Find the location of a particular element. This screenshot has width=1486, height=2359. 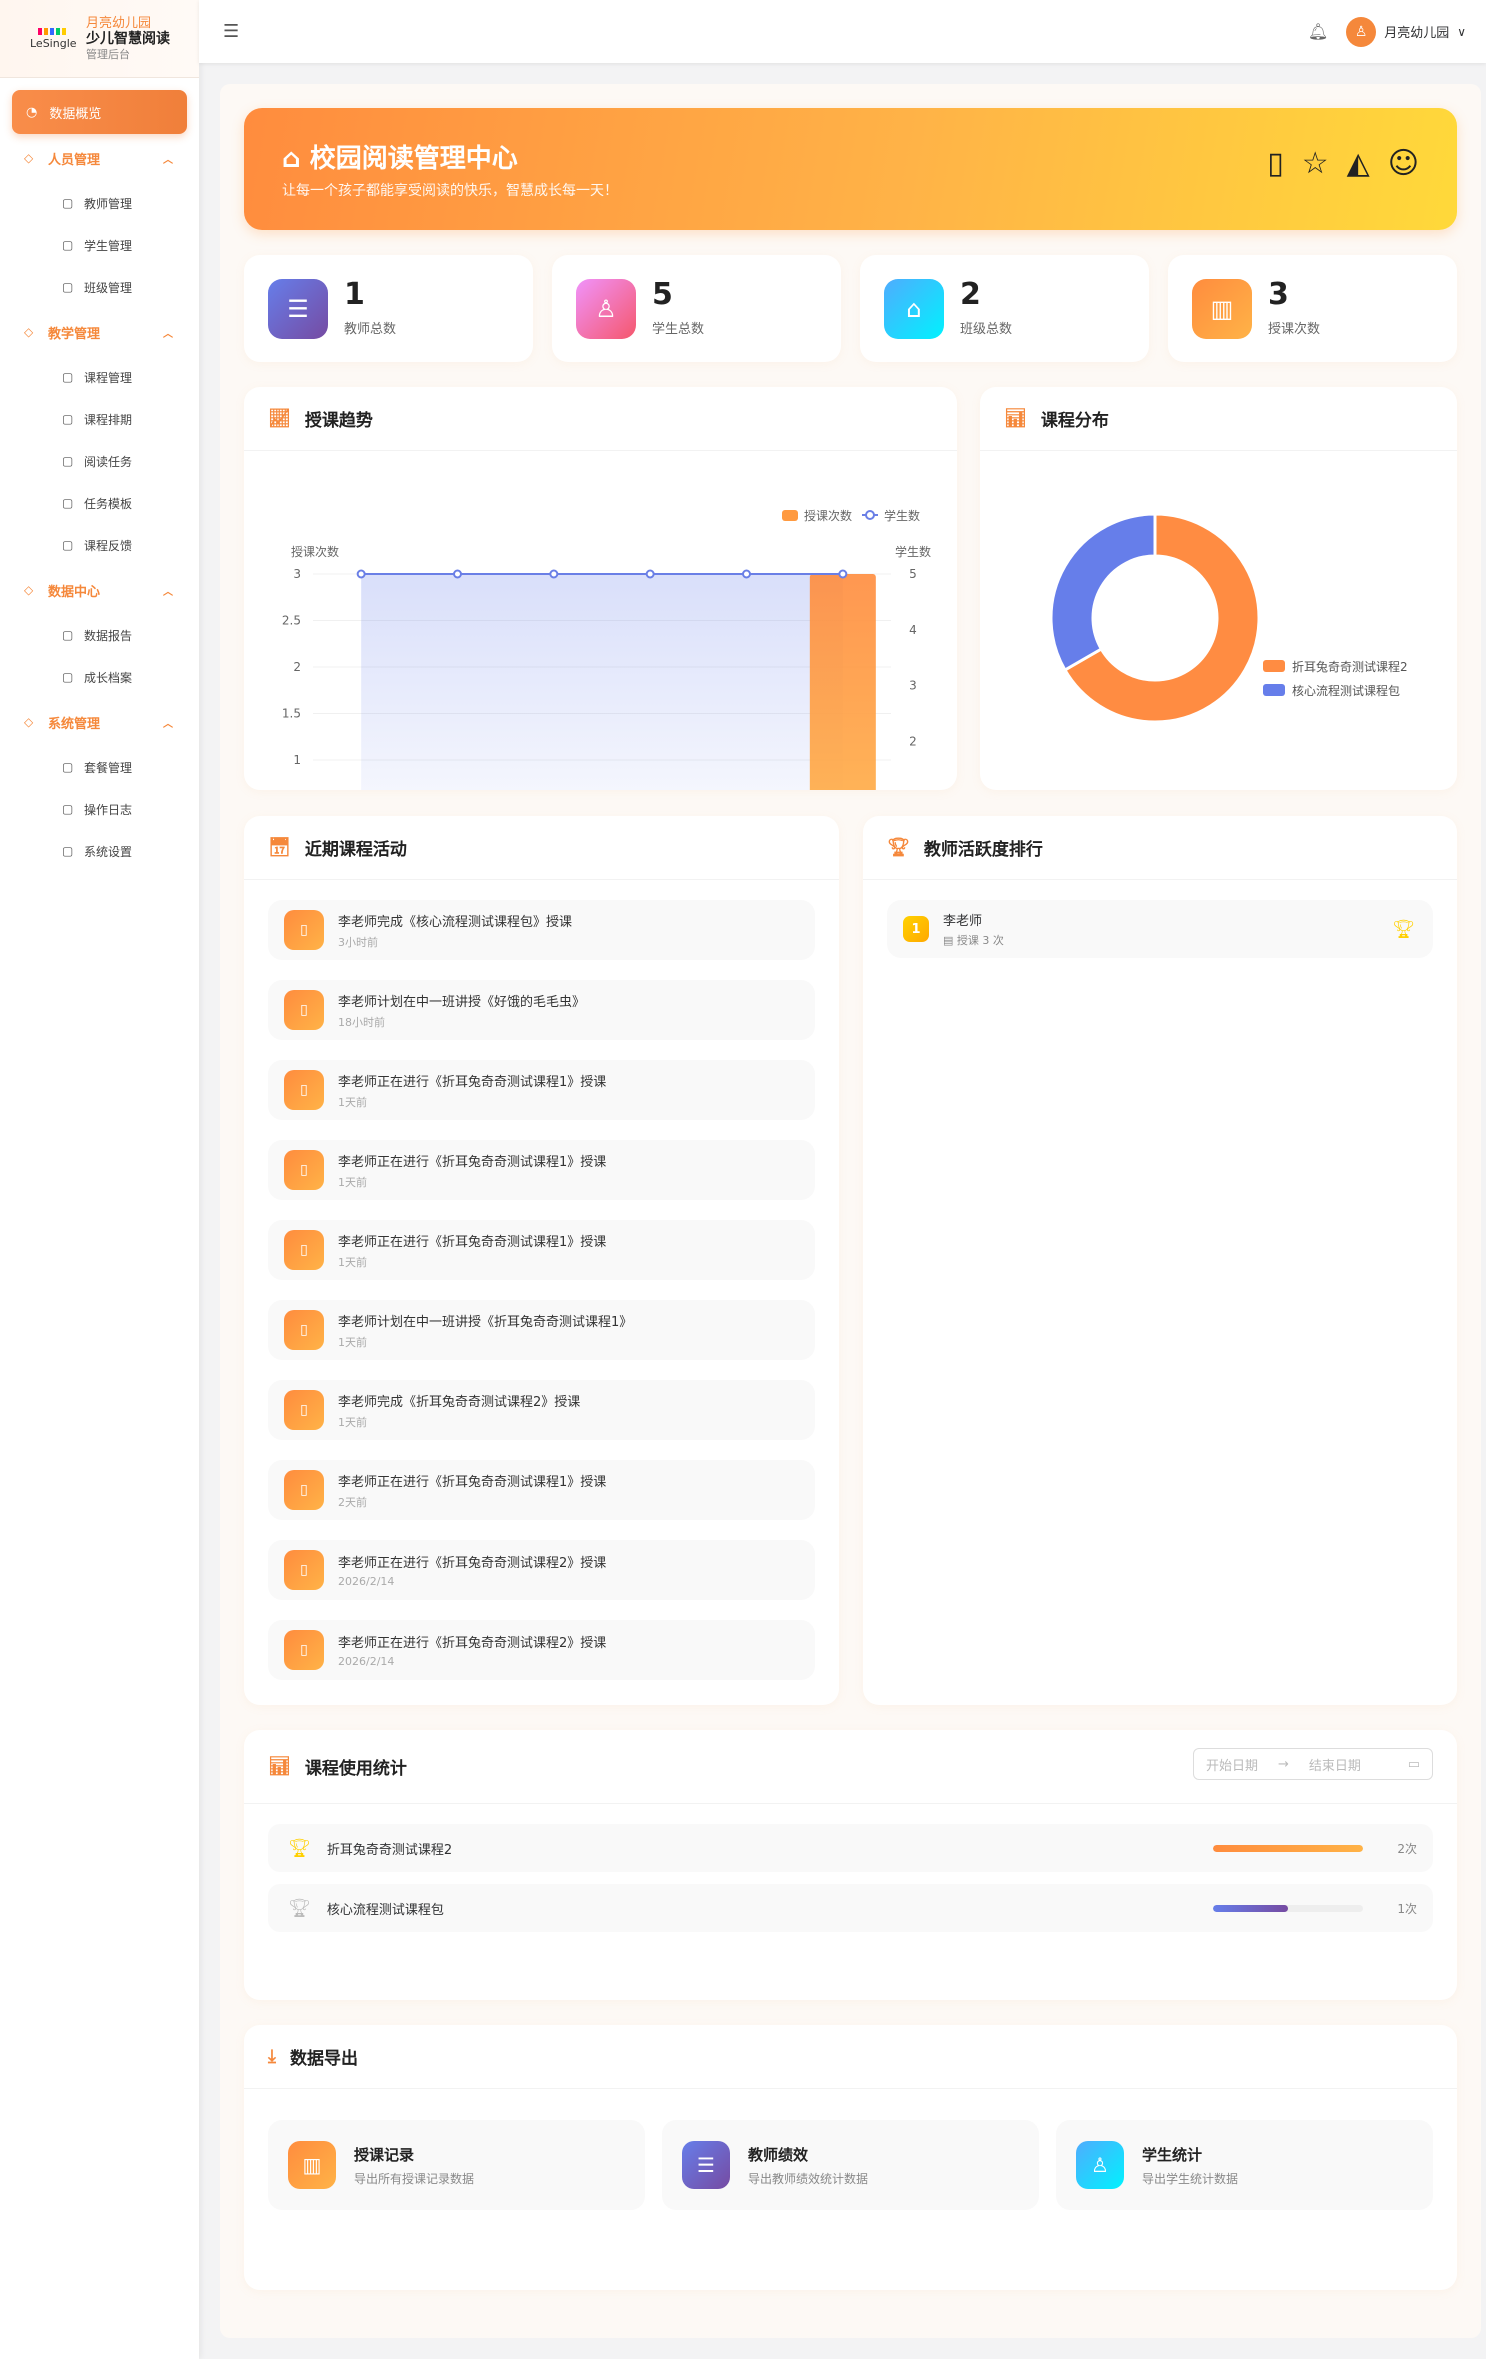

bell-icon: 🔔︎ is located at coordinates (1318, 31).